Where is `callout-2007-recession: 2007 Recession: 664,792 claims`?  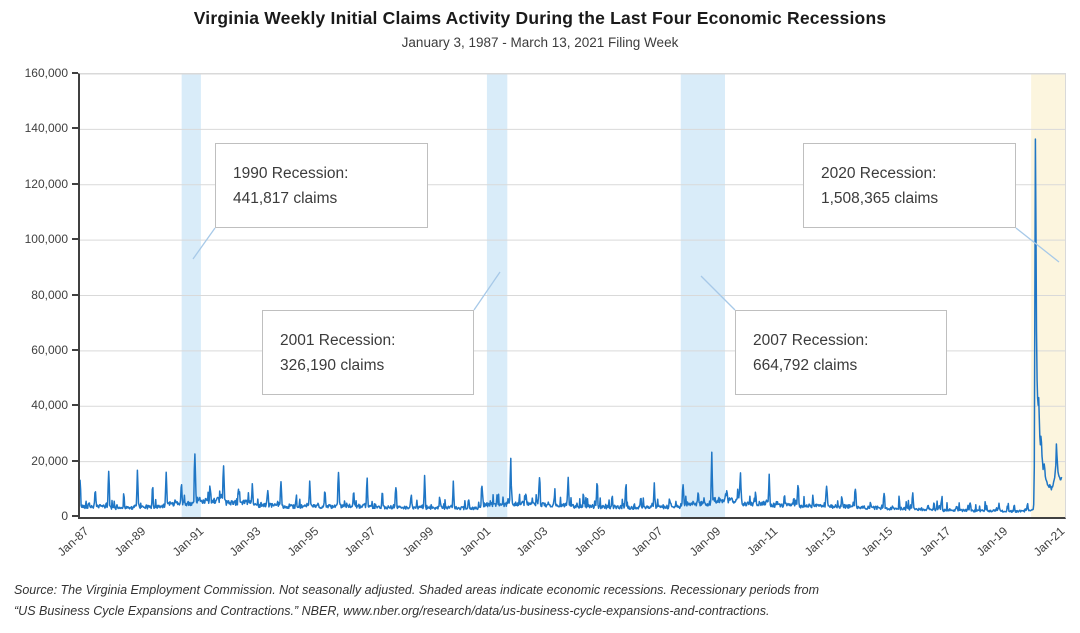
callout-2007-recession: 2007 Recession: 664,792 claims is located at coordinates (841, 352).